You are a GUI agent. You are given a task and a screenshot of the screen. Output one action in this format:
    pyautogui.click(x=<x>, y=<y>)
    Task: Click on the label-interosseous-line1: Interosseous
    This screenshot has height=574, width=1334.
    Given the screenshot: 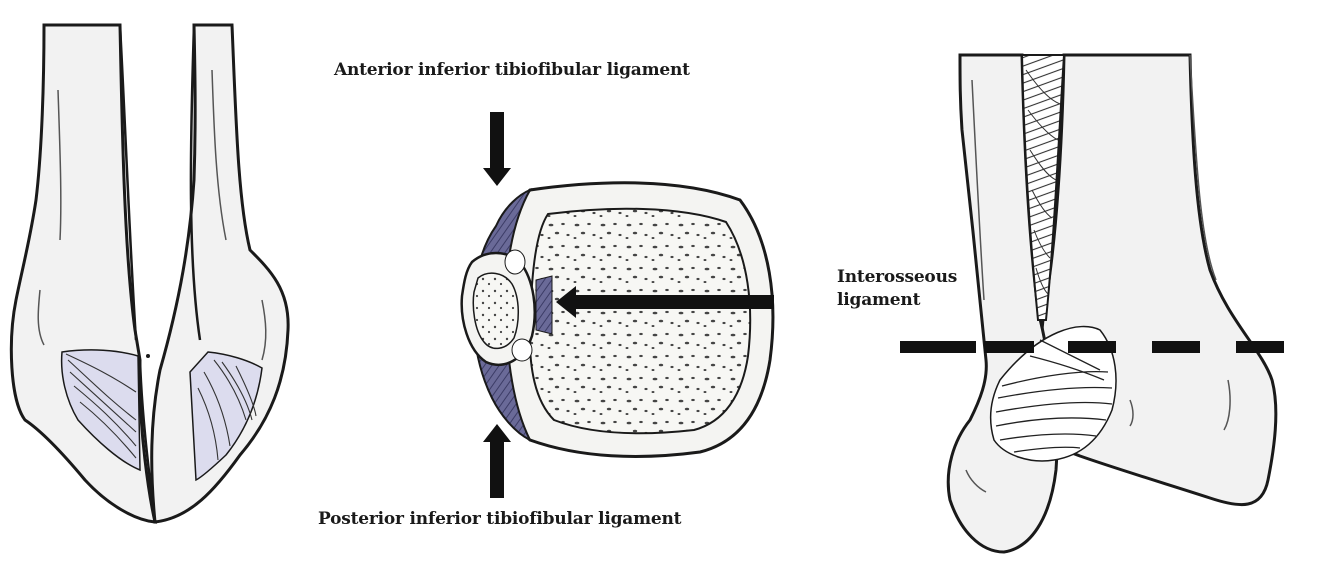 What is the action you would take?
    pyautogui.click(x=897, y=277)
    